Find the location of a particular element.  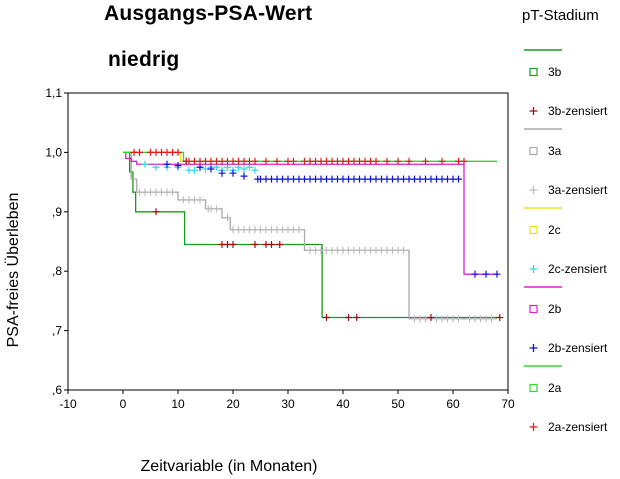

x-tick-label: -10 is located at coordinates (68, 404).